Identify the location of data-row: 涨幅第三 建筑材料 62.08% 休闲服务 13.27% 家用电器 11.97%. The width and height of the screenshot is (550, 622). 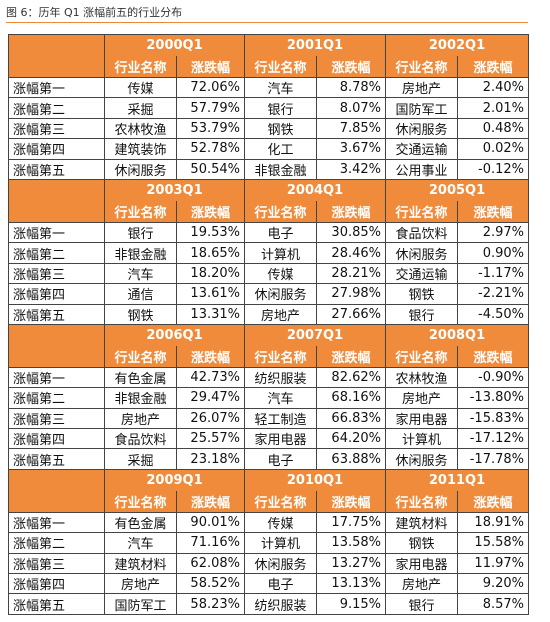
(268, 563).